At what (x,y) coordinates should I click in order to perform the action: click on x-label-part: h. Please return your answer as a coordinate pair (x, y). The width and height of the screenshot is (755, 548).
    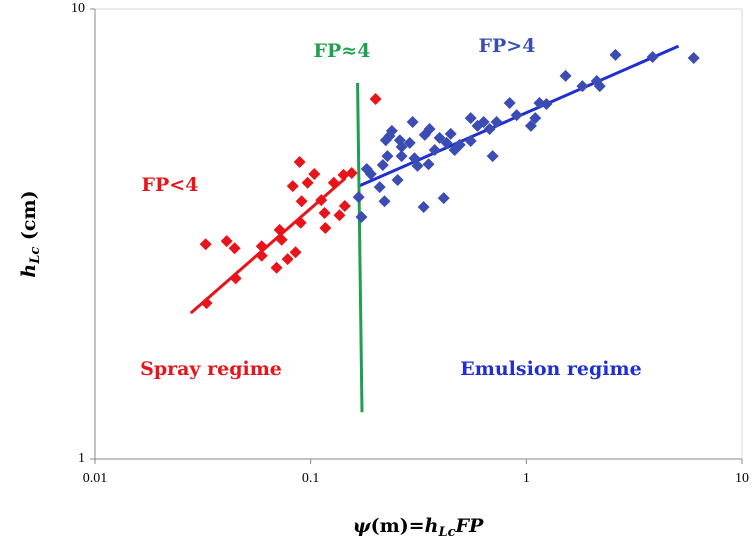
    Looking at the image, I should click on (432, 526).